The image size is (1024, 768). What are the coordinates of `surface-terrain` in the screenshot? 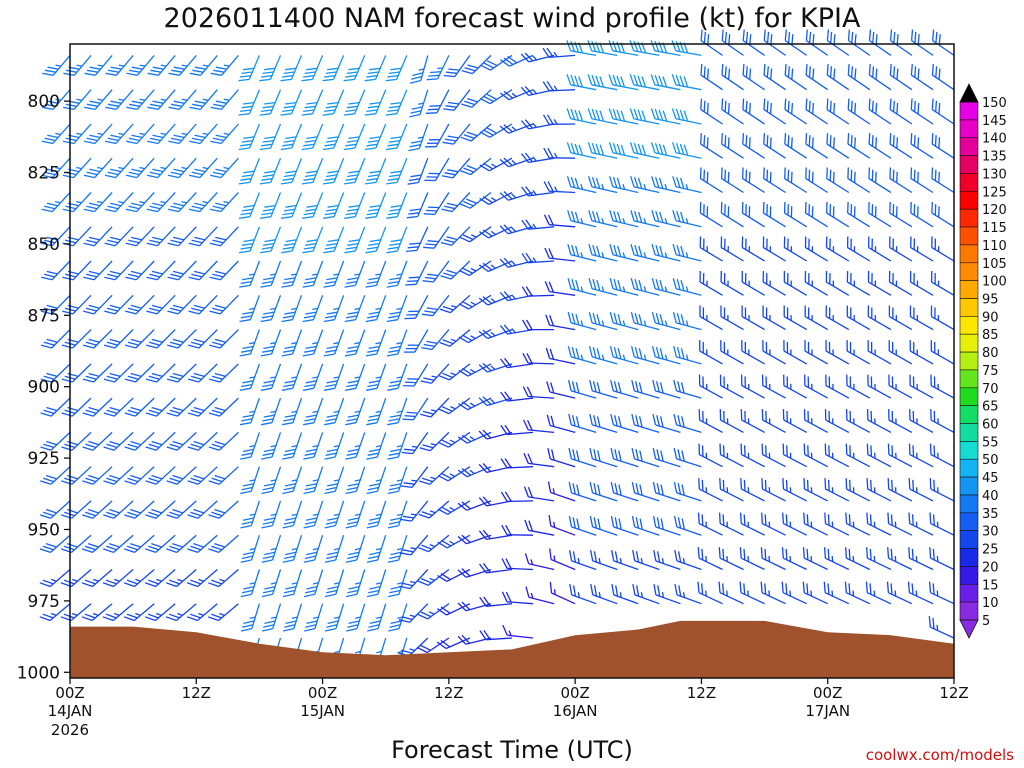 It's located at (512, 649).